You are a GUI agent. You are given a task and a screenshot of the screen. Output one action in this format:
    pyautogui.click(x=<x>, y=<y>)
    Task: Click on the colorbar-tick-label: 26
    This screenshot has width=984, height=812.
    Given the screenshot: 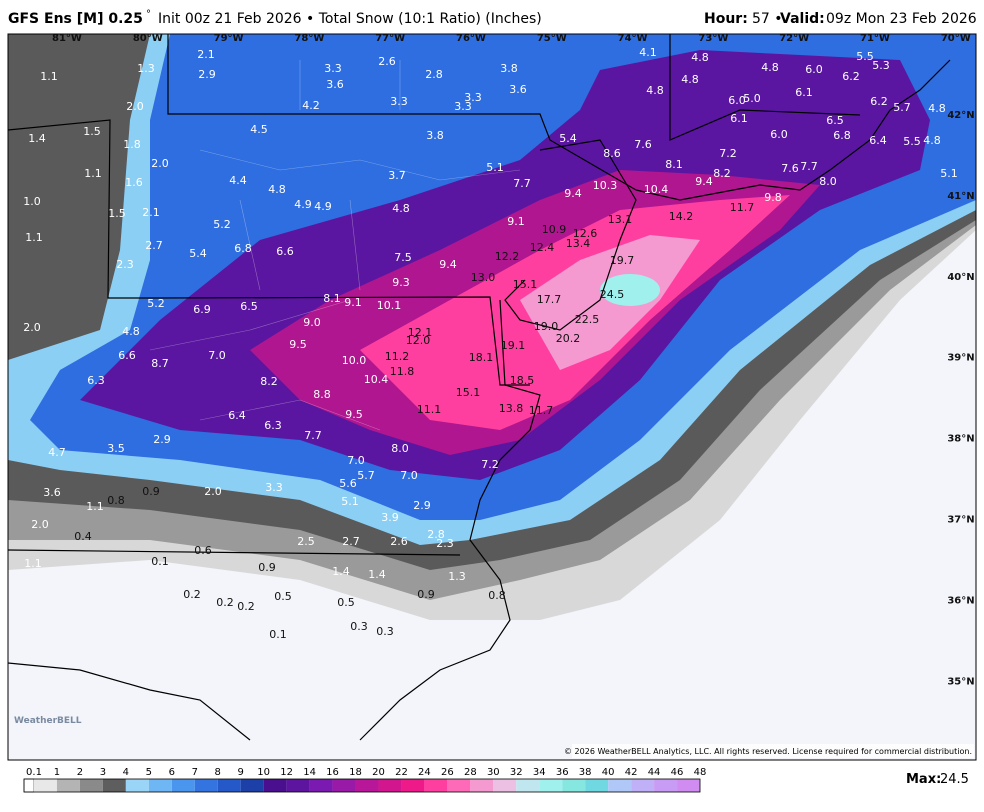 What is the action you would take?
    pyautogui.click(x=447, y=772)
    